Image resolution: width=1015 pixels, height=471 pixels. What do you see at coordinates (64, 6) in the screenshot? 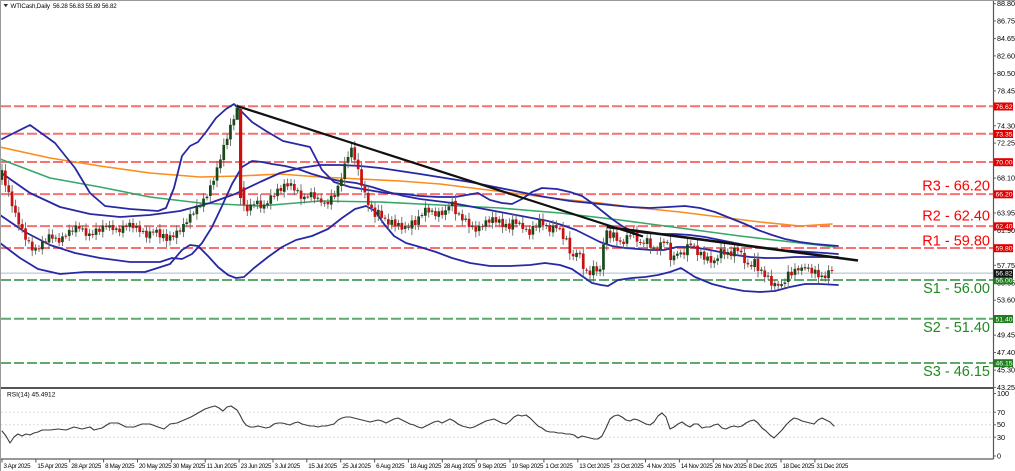
I see `svg-text:WTICash,Daily 56.28 56.83 55.: WTICash,Daily 56.28 56.83 55.89 56.82` at bounding box center [64, 6].